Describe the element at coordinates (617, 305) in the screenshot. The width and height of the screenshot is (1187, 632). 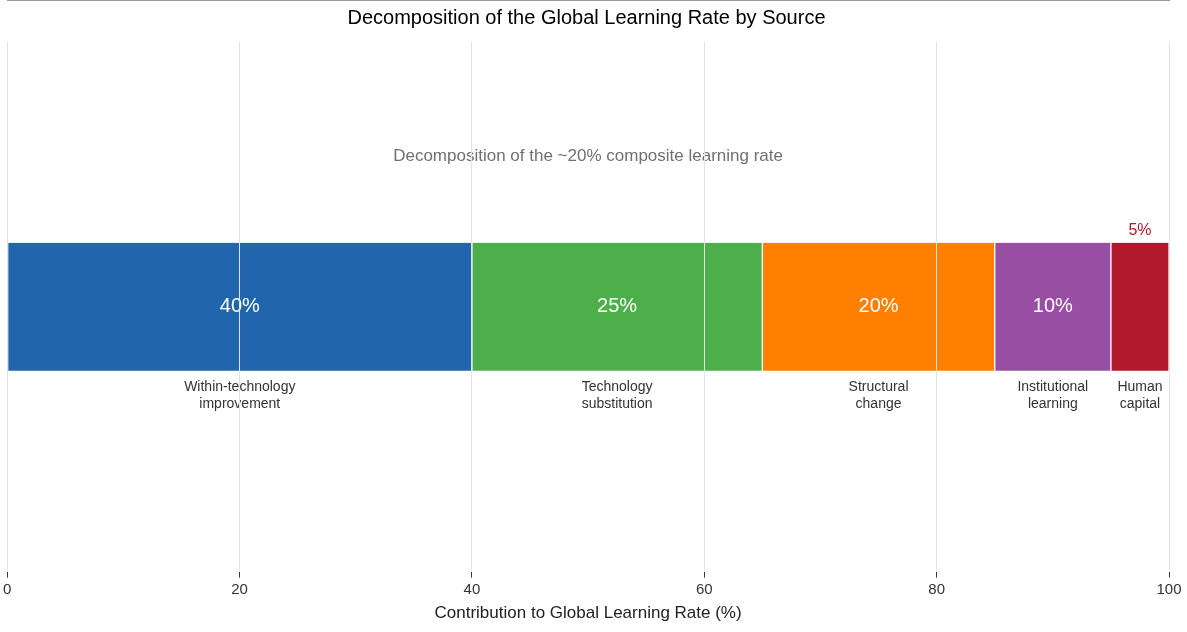
I see `data-label: 25%` at that location.